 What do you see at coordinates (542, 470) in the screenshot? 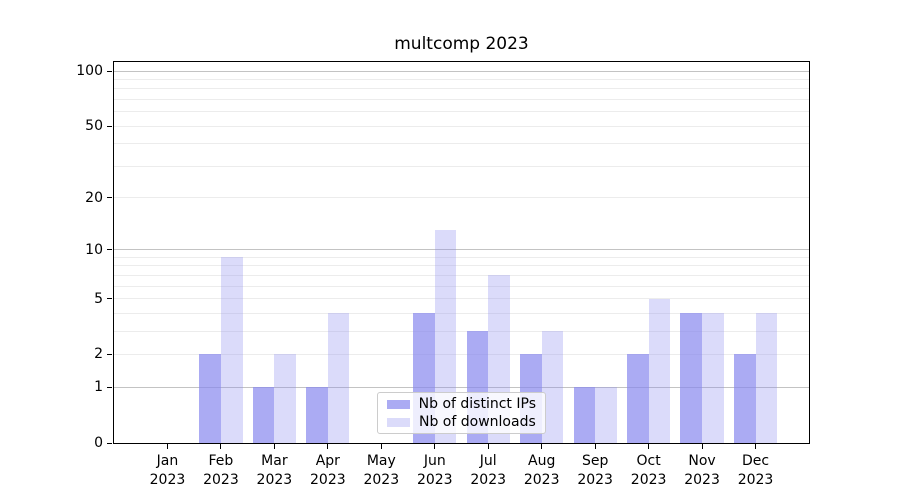
I see `x-tick-label-aug: Aug 2023` at bounding box center [542, 470].